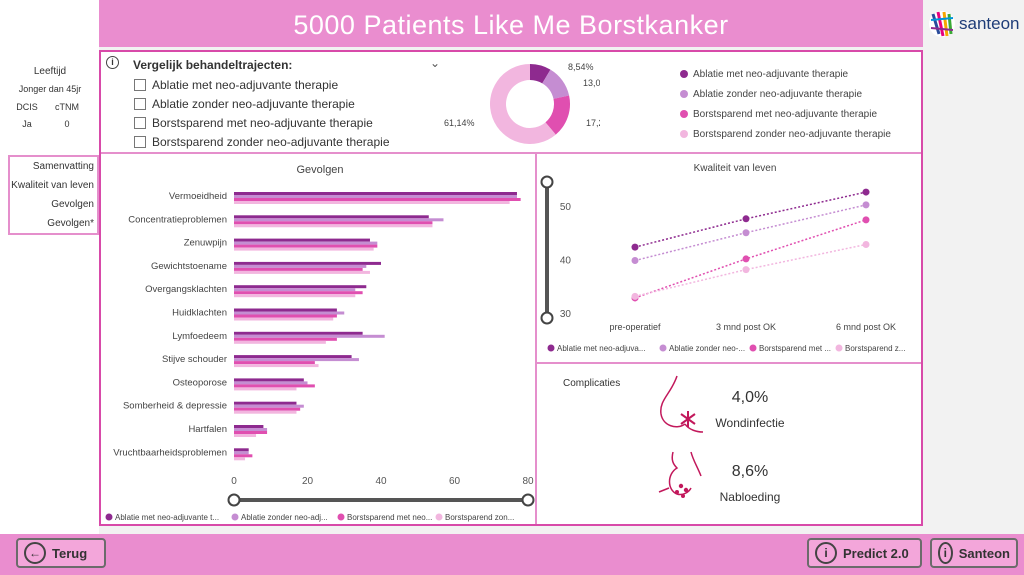  I want to click on category-label: Huidklachten, so click(199, 313).